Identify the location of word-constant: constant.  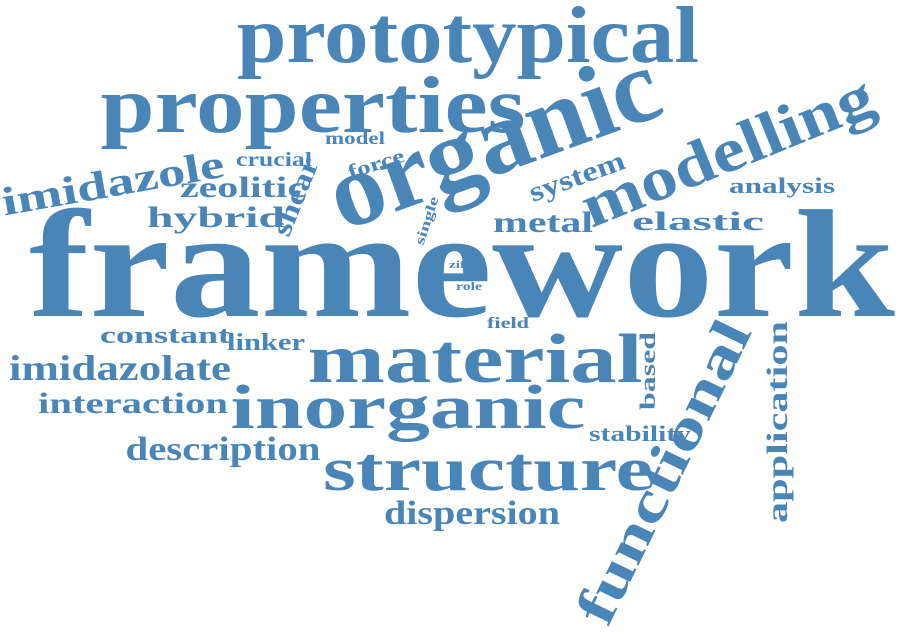
(165, 336).